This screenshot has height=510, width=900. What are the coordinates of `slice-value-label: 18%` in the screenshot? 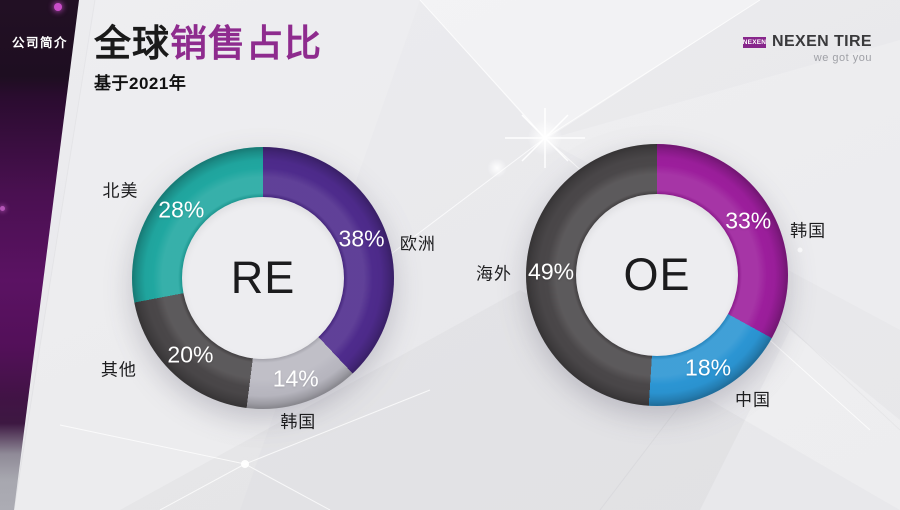 It's located at (708, 367).